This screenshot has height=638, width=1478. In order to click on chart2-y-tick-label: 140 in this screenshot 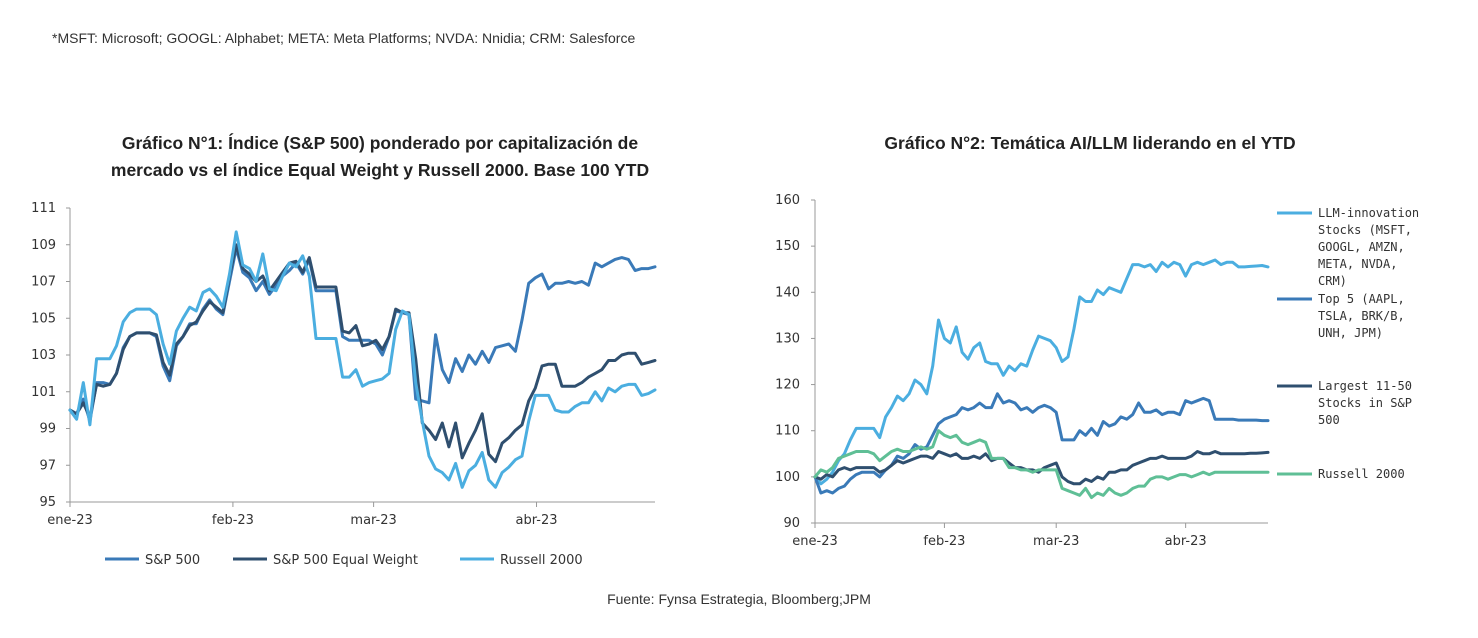, I will do `click(787, 292)`.